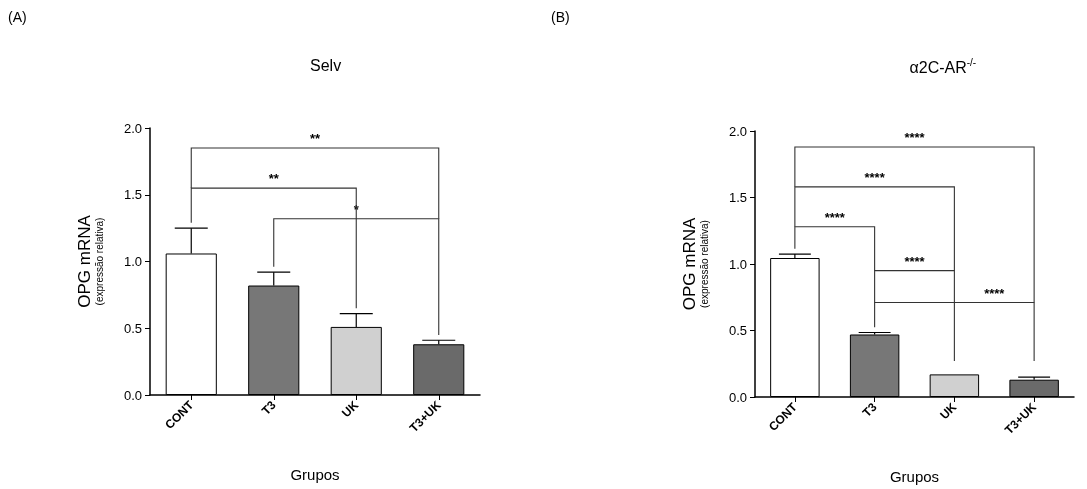 This screenshot has height=489, width=1087. What do you see at coordinates (356, 209) in the screenshot?
I see `annotation: *` at bounding box center [356, 209].